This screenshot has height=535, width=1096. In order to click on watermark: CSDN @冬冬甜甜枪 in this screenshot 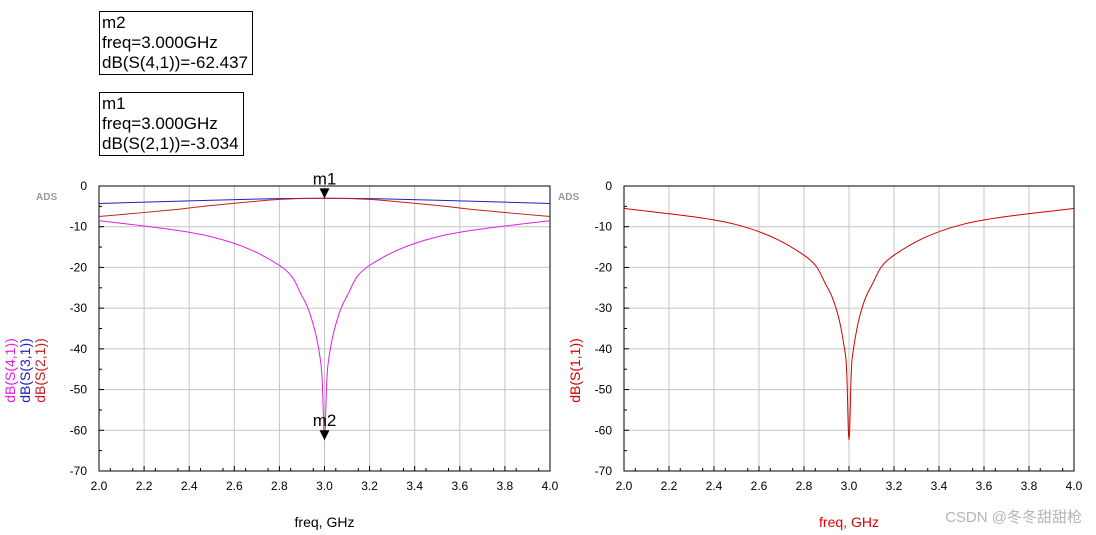, I will do `click(1013, 517)`.